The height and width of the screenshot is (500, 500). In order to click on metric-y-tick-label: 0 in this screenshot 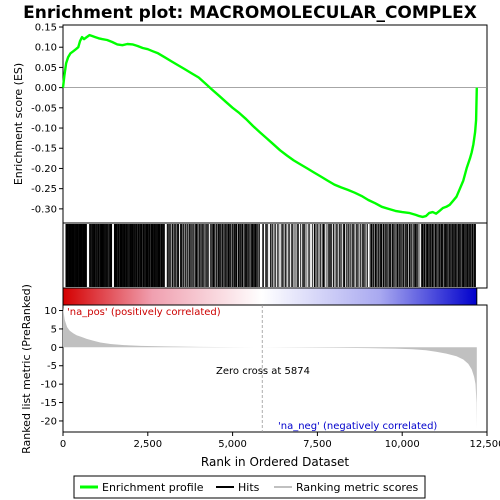, I will do `click(54, 348)`.